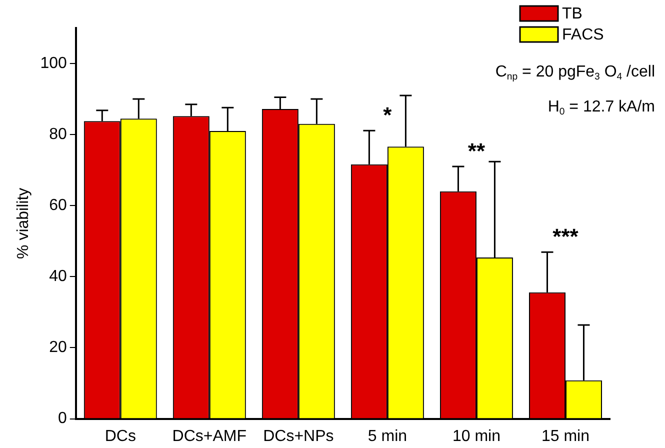  I want to click on x-tick-label: DCs+AMF, so click(209, 436).